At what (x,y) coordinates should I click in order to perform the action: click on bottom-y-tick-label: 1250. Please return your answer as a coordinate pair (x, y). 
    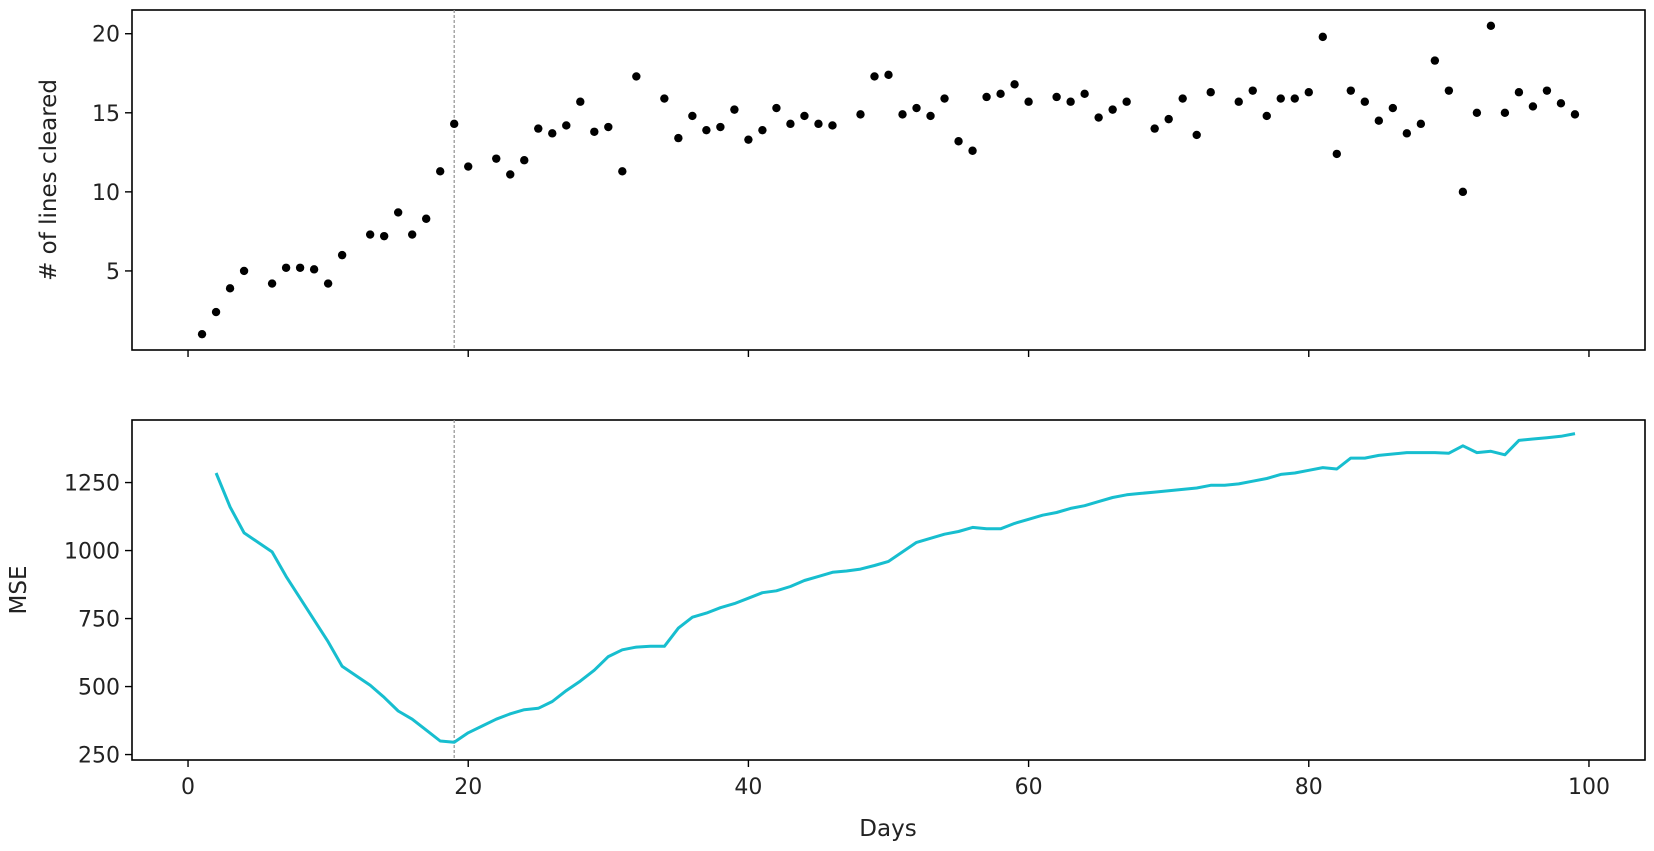
    Looking at the image, I should click on (92, 484).